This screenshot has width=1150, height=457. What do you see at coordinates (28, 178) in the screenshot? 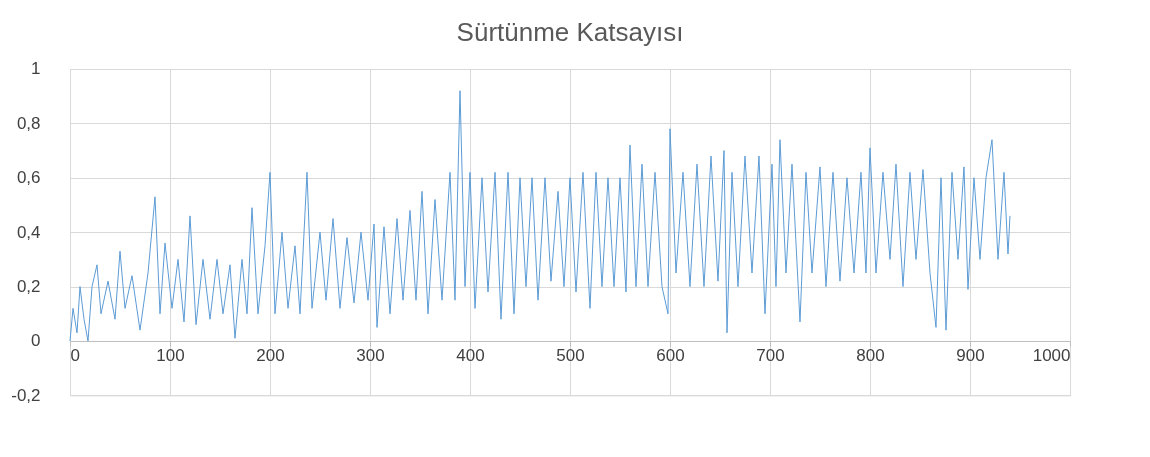
I see `y-tick-label: 0,6` at bounding box center [28, 178].